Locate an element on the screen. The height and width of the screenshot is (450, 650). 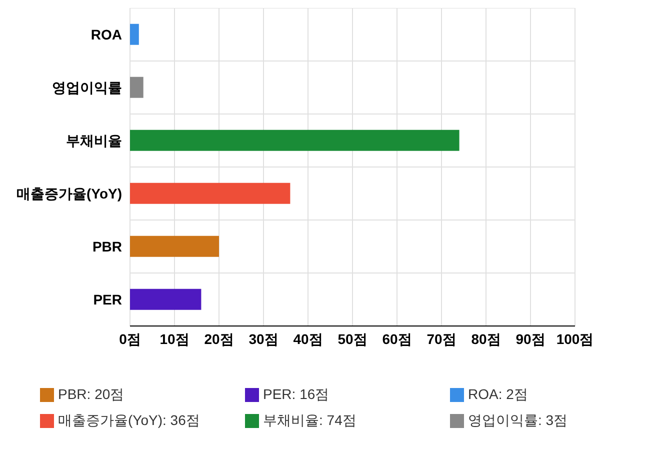
y-tick-label: ROA is located at coordinates (106, 34).